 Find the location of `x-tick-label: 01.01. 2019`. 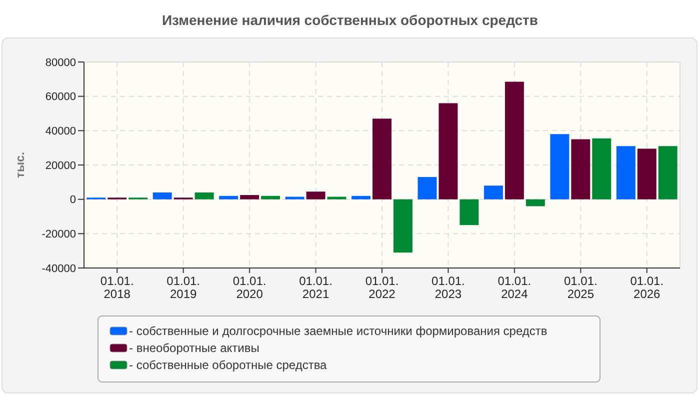

x-tick-label: 01.01. 2019 is located at coordinates (183, 287).